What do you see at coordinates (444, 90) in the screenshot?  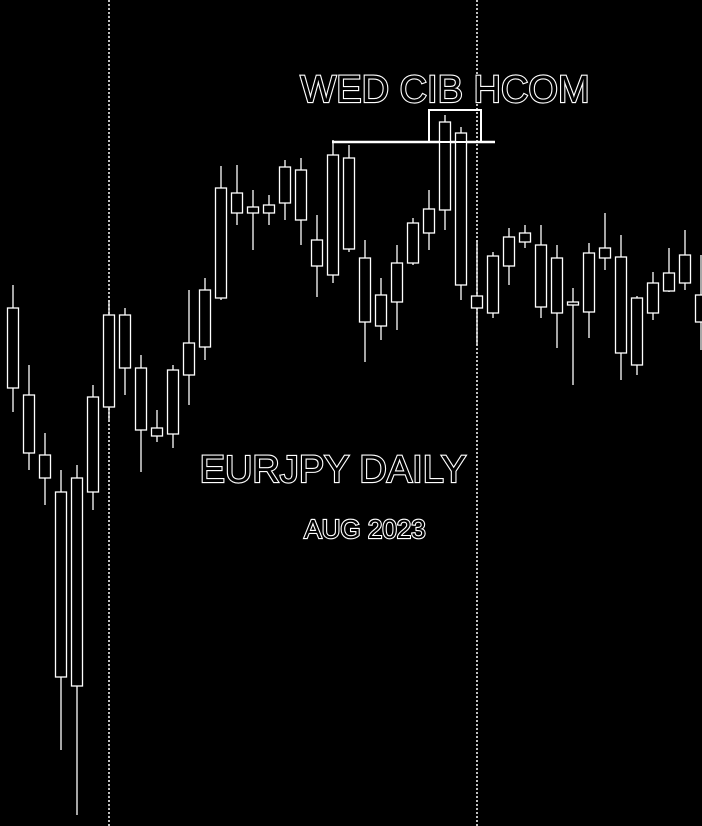 I see `annotation: WED CIB HCOM` at bounding box center [444, 90].